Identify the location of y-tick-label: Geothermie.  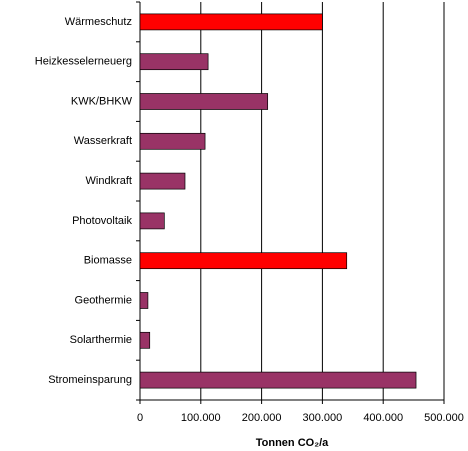
(103, 300).